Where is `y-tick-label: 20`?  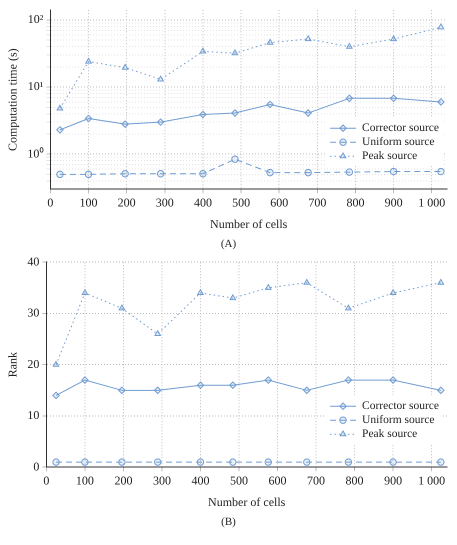
y-tick-label: 20 is located at coordinates (33, 363).